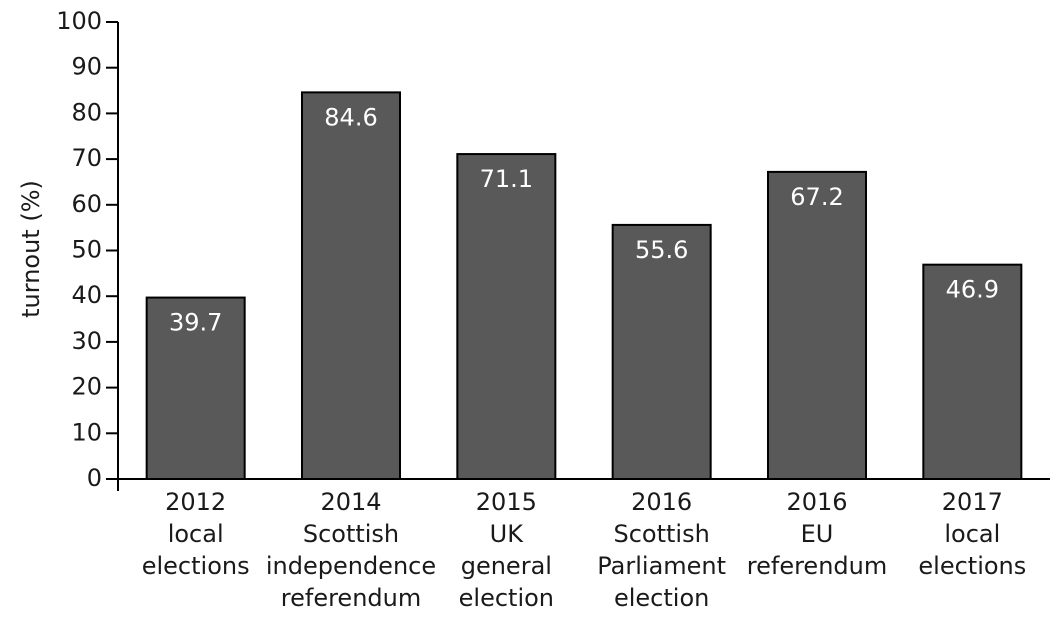  Describe the element at coordinates (86, 112) in the screenshot. I see `y-tick-label: 80` at that location.